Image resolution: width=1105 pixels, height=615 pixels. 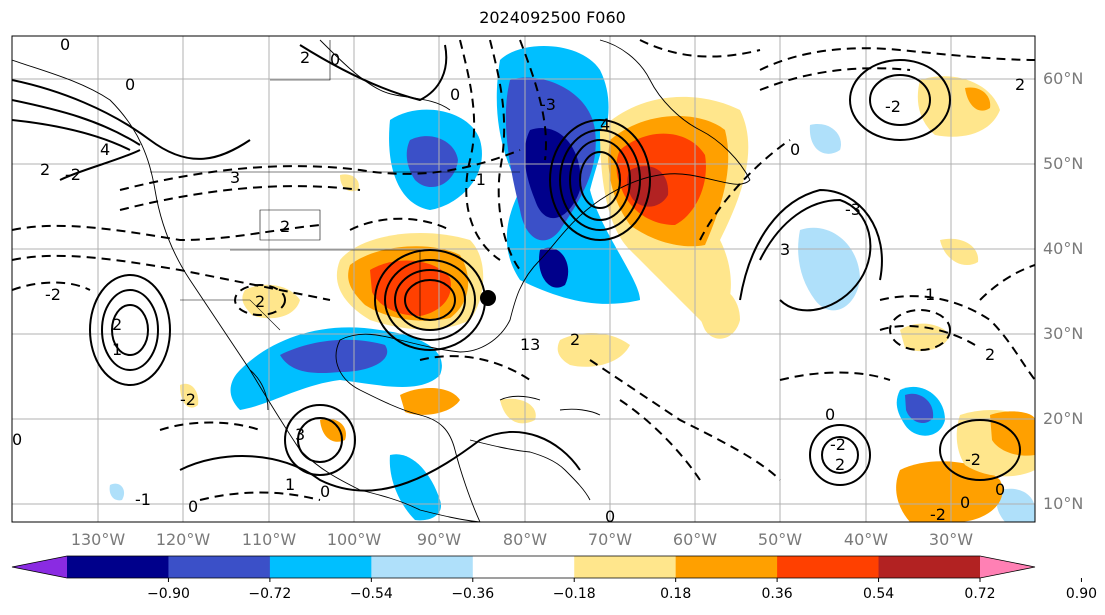 What do you see at coordinates (1063, 503) in the screenshot?
I see `lat-label: 10°N` at bounding box center [1063, 503].